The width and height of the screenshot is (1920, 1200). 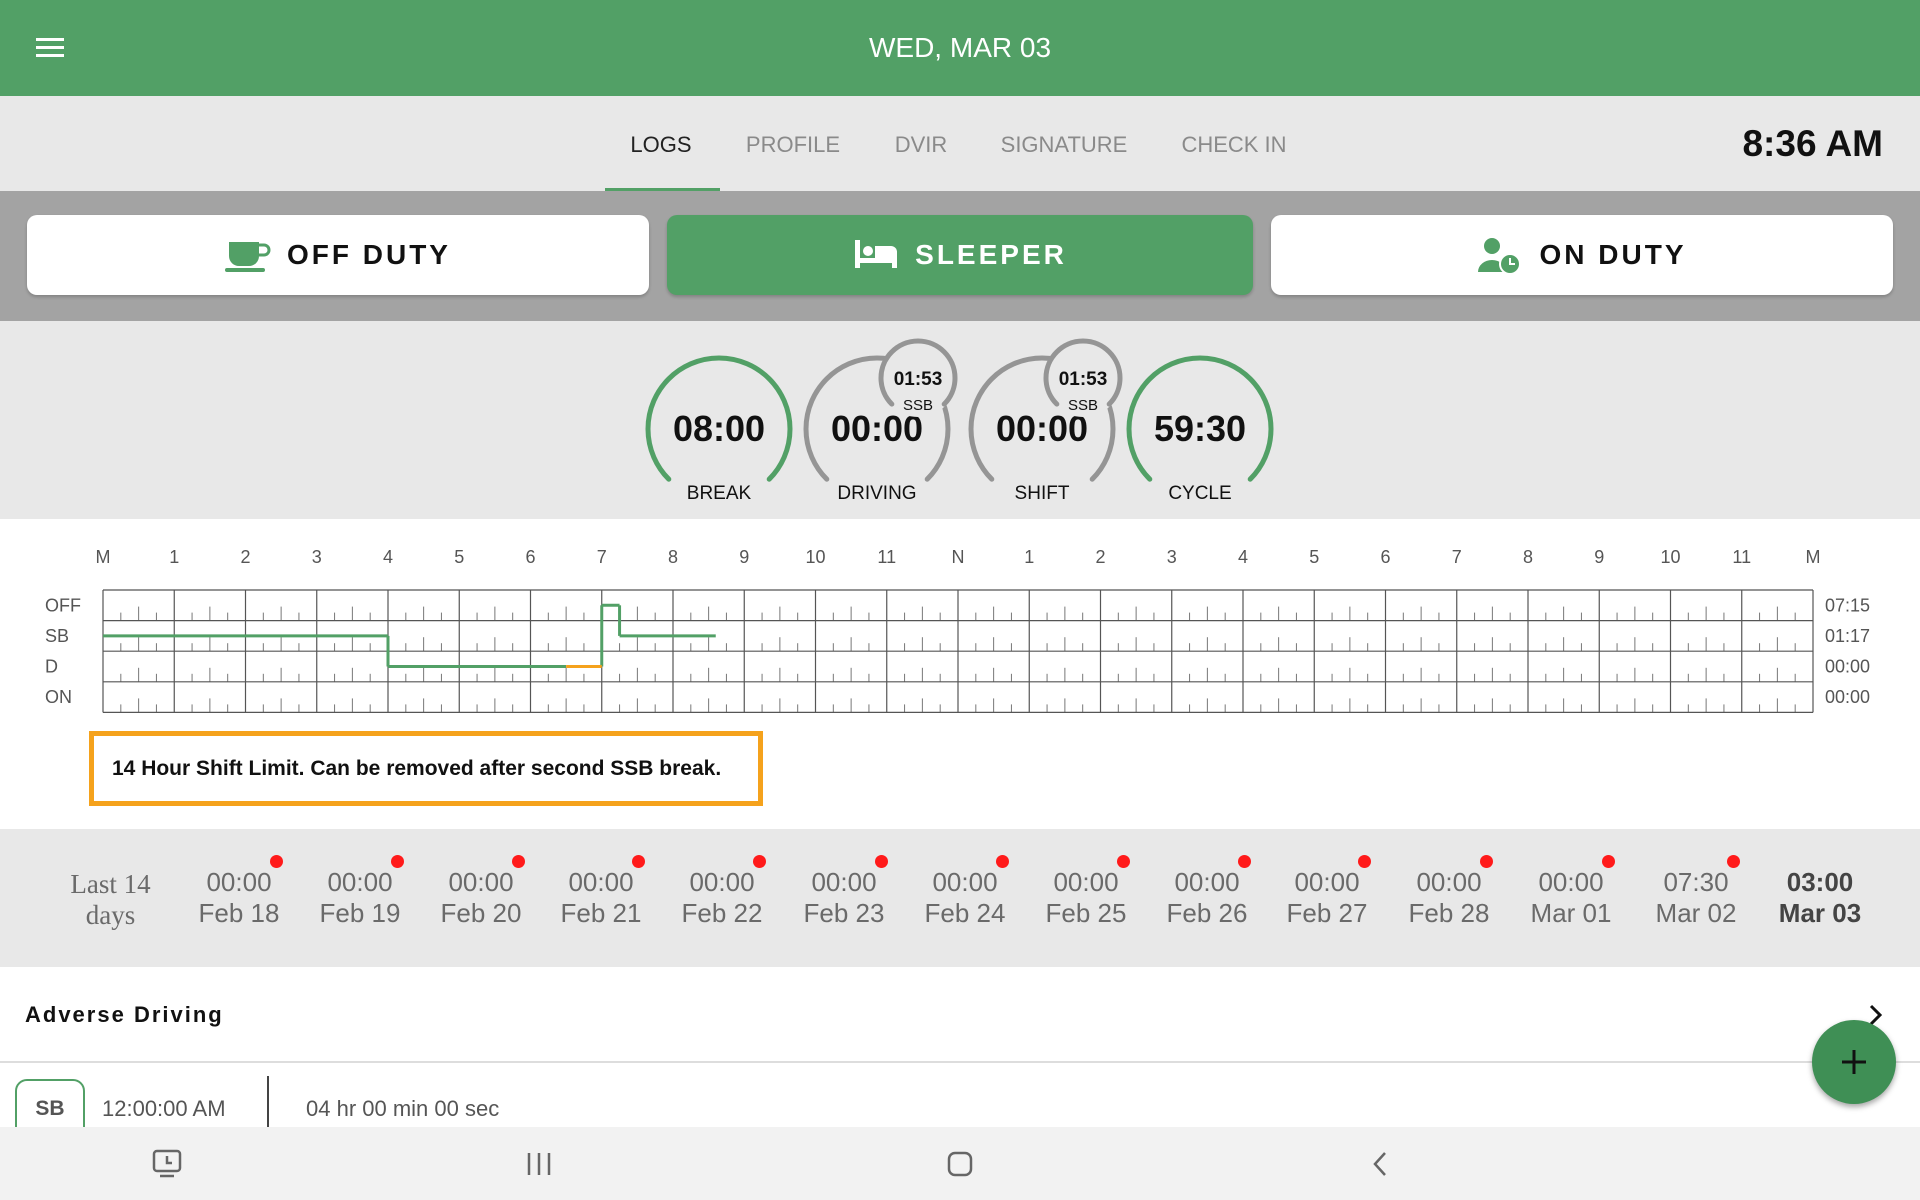 What do you see at coordinates (1234, 144) in the screenshot?
I see `tab: CHECK IN` at bounding box center [1234, 144].